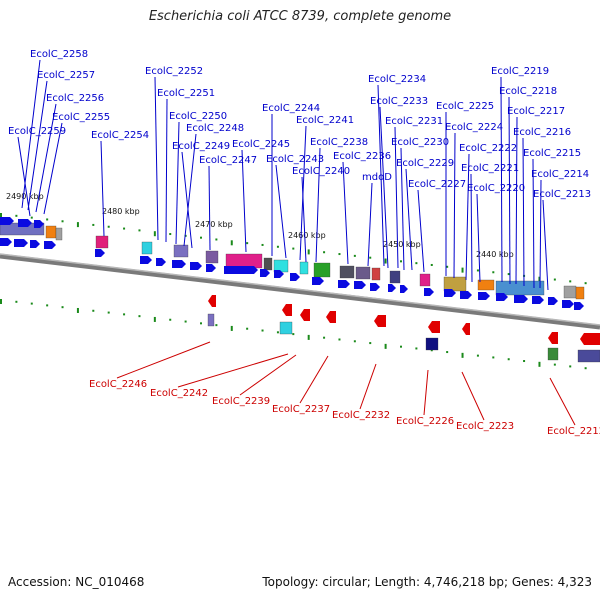 This screenshot has width=600, height=600. I want to click on forward-gene-label: EcolC_2218, so click(528, 91).